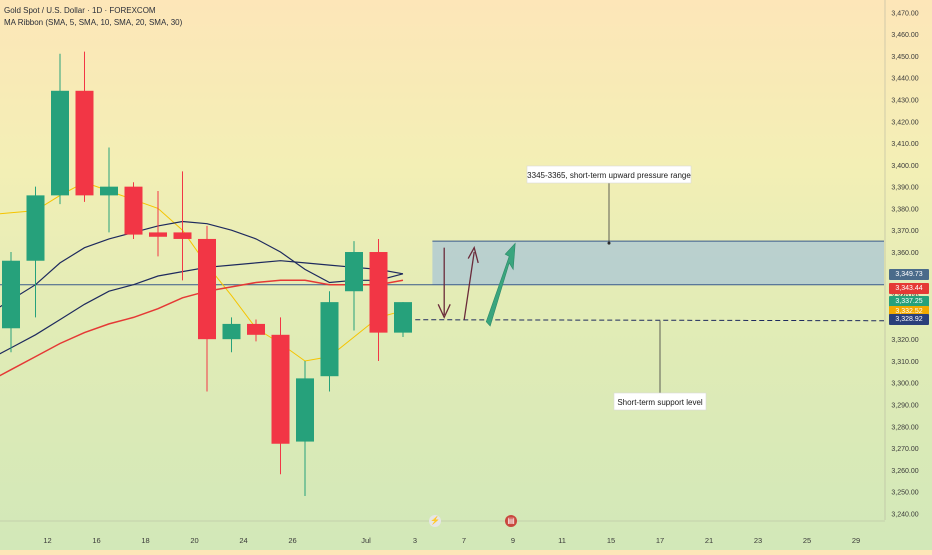 The height and width of the screenshot is (555, 932). I want to click on y-tick-label: 3,410.00, so click(904, 144).